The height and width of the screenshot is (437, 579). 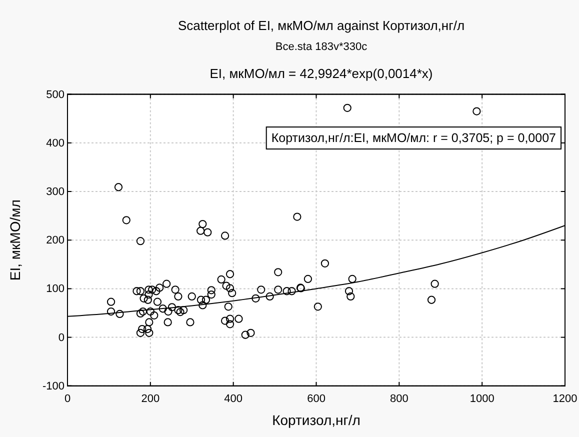 What do you see at coordinates (61, 338) in the screenshot?
I see `y-tick-label: 0` at bounding box center [61, 338].